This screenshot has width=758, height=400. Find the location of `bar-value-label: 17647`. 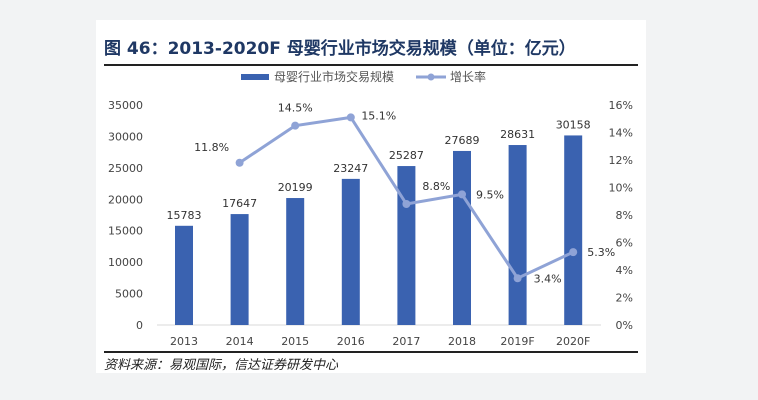

bar-value-label: 17647 is located at coordinates (239, 203).